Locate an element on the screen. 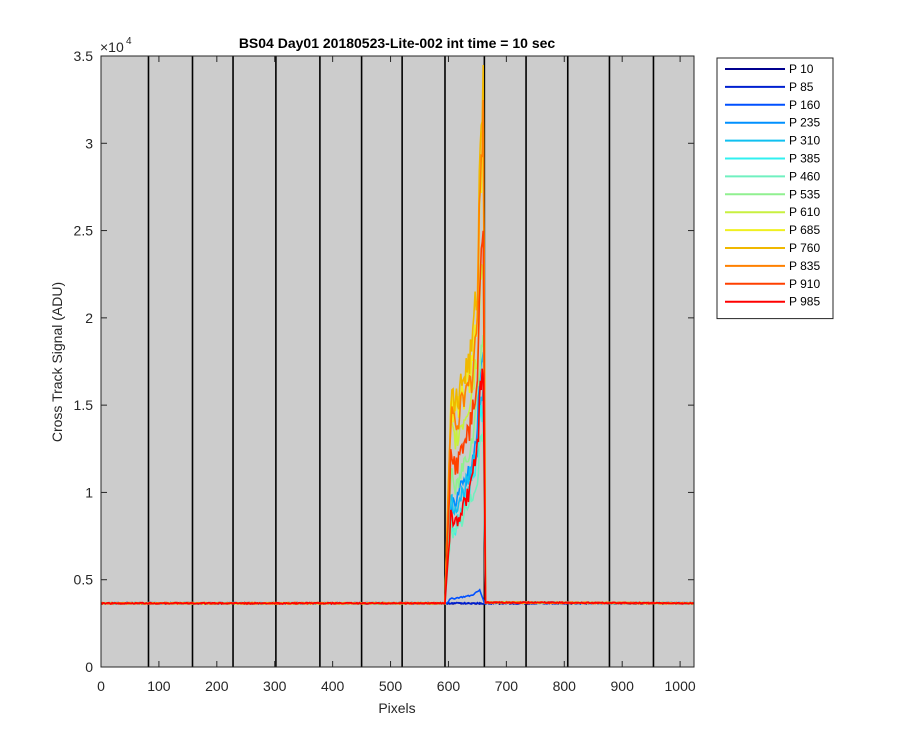 The height and width of the screenshot is (755, 900). legend-entry: P 535 is located at coordinates (804, 194).